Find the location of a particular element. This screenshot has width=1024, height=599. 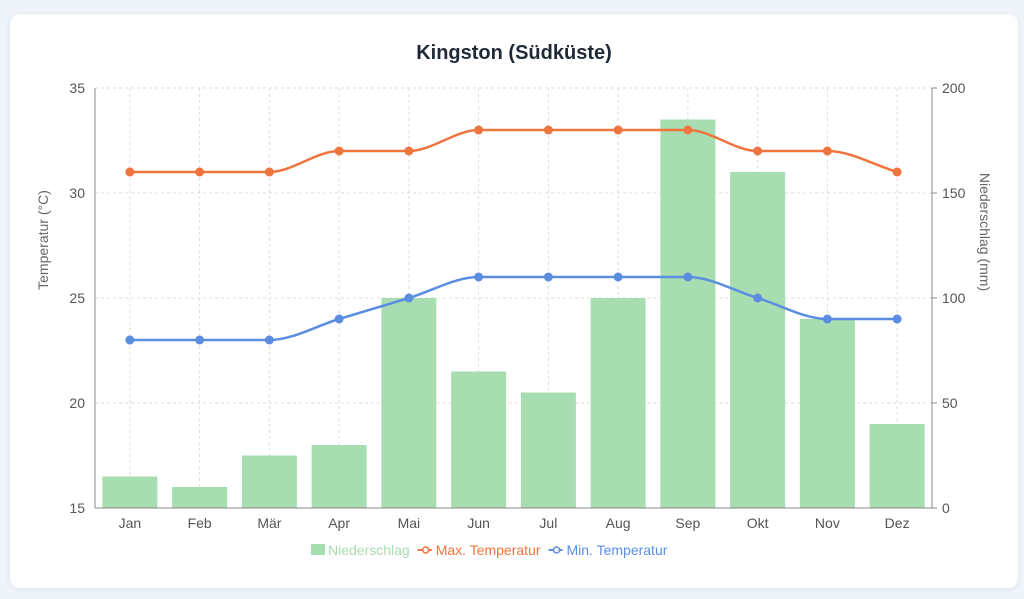

x-tick: Sep is located at coordinates (687, 523).